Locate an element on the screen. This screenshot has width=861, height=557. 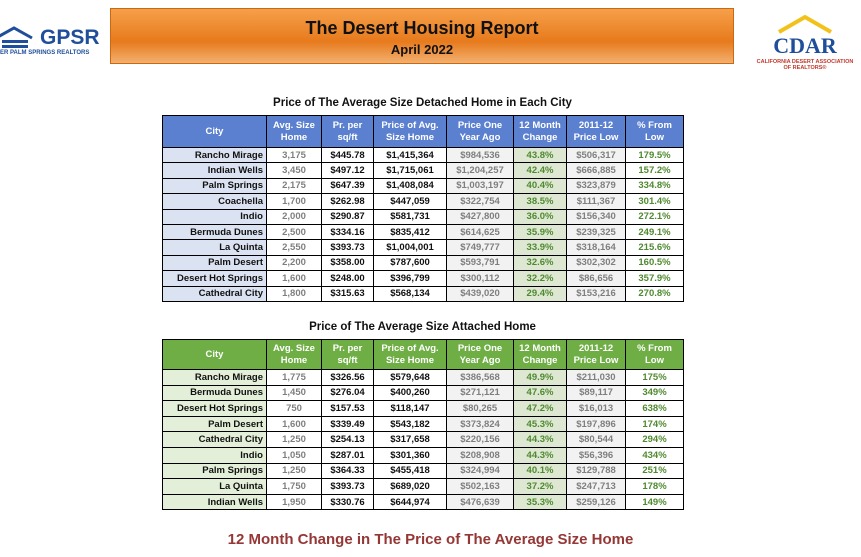
cell: $373,824 is located at coordinates (480, 424).